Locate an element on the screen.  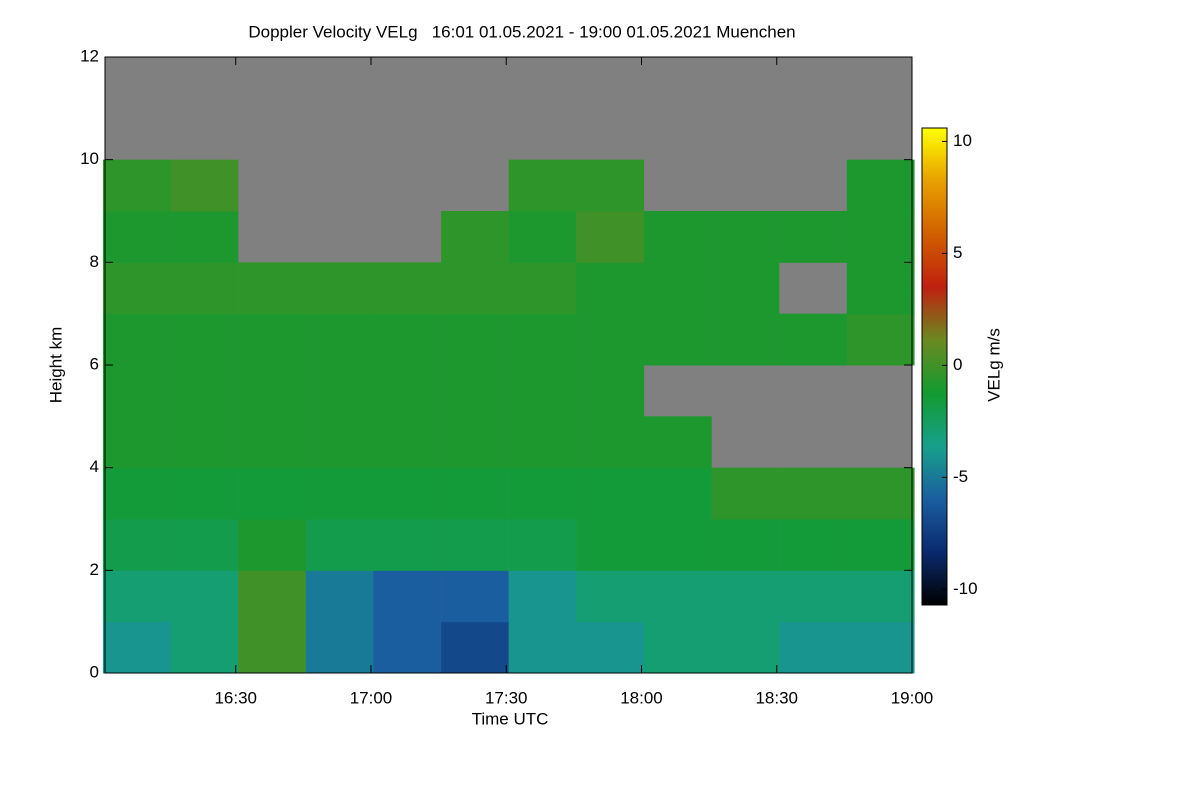
colorbar-tick-label: 10 is located at coordinates (962, 140).